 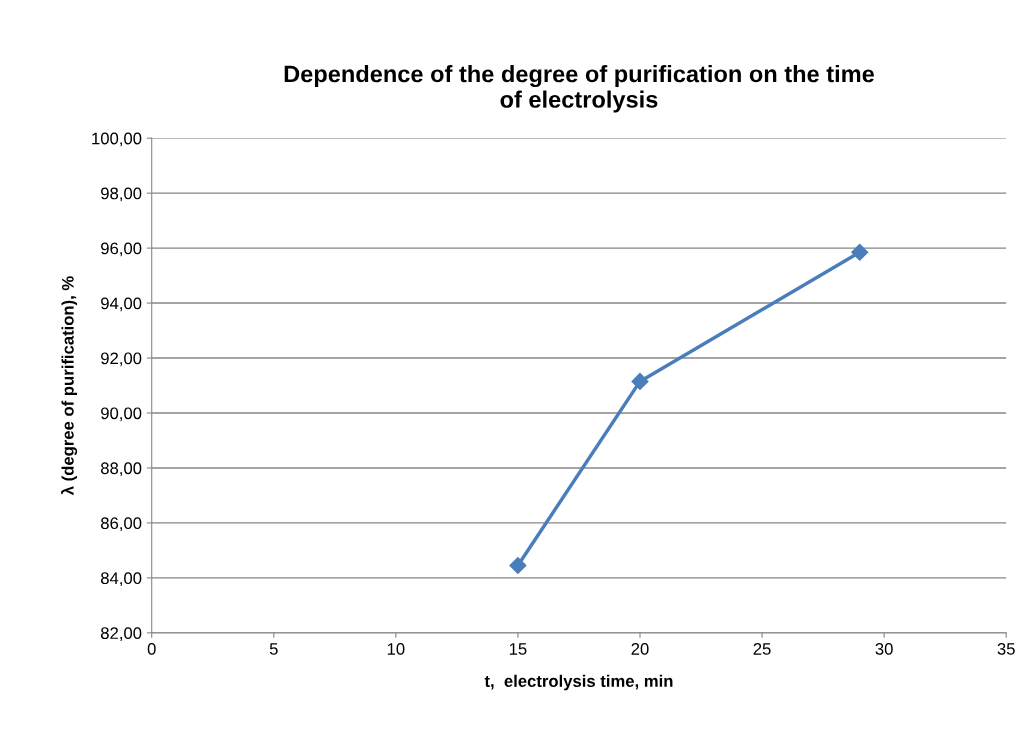 I want to click on y-tick-label: 92,00, so click(x=121, y=359).